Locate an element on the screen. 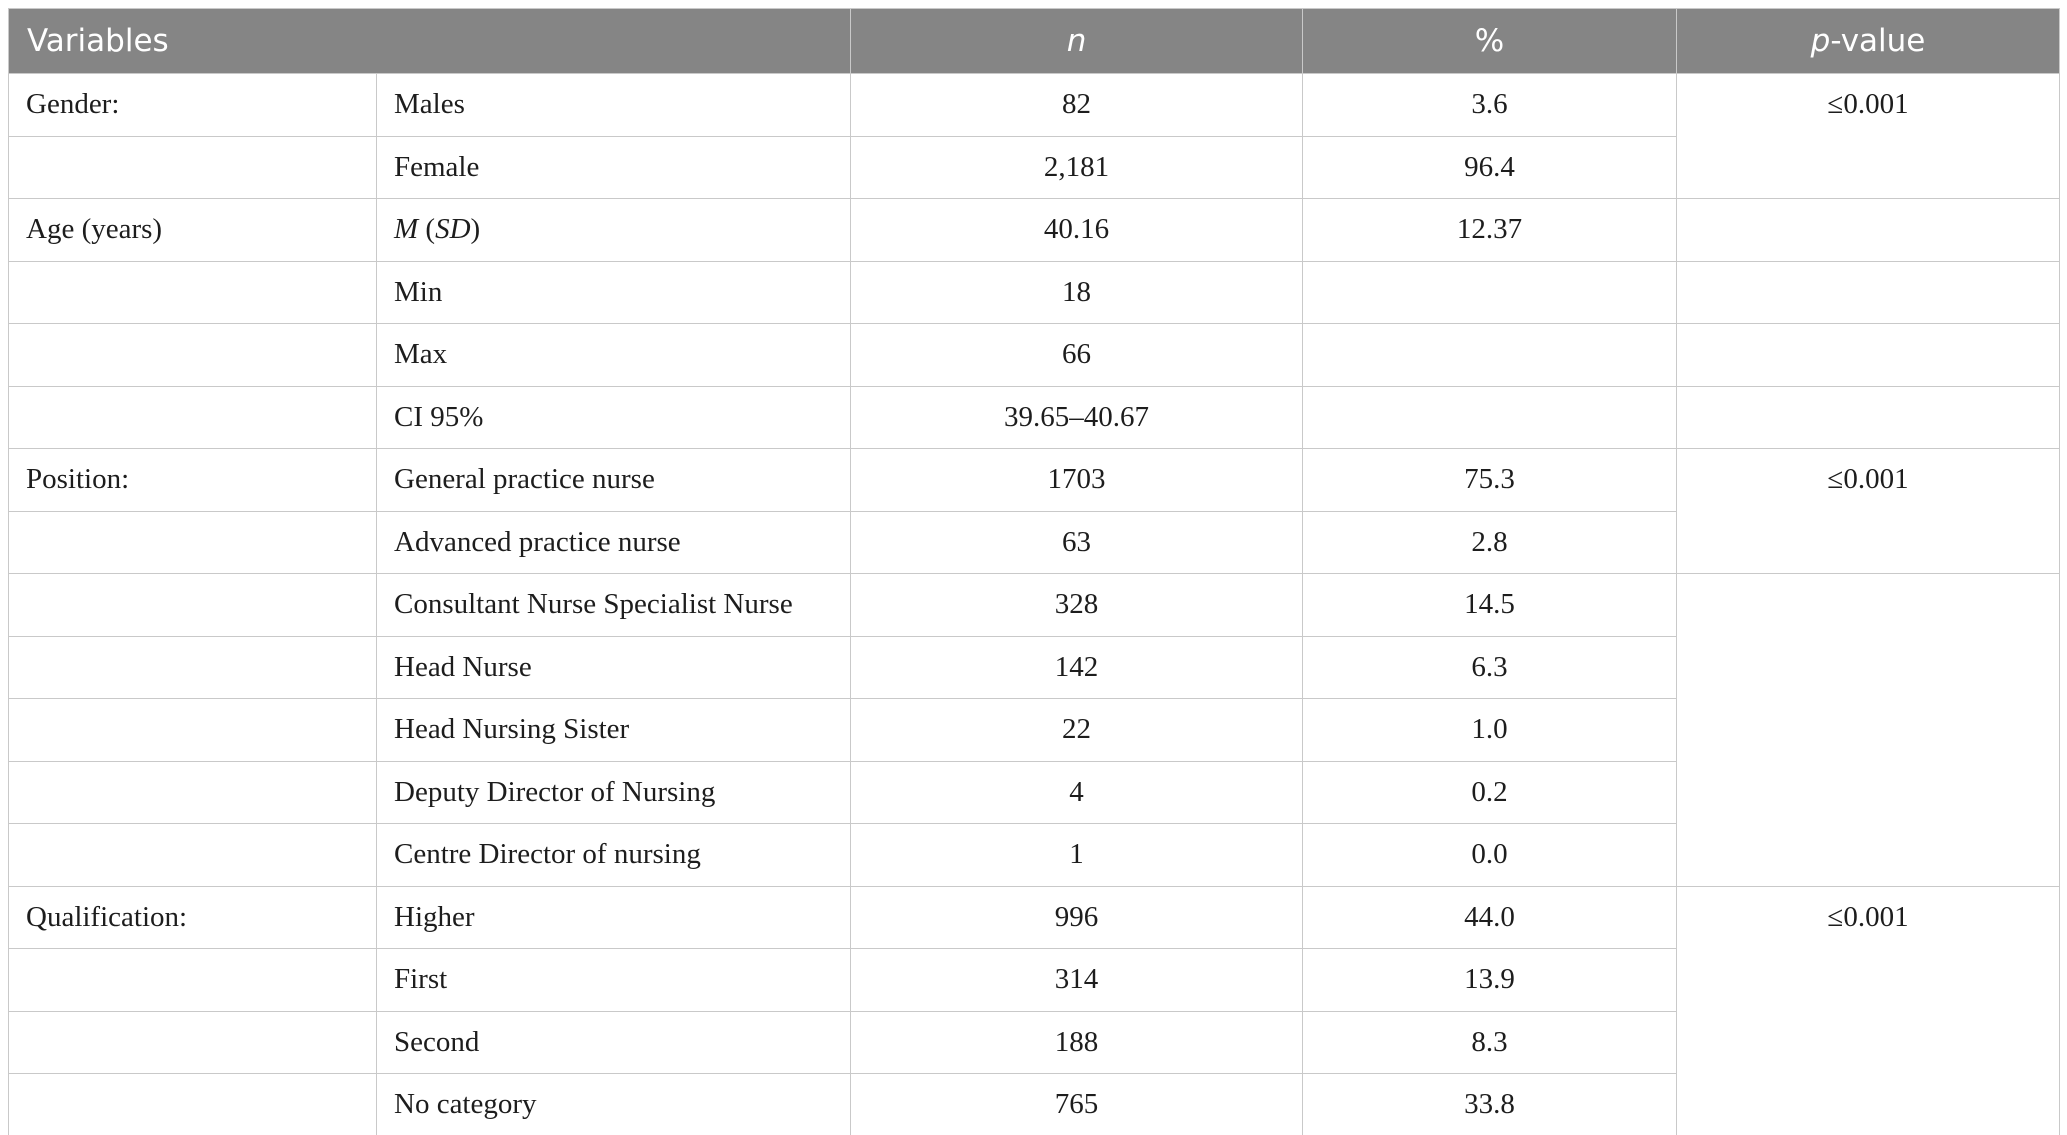  category-cell: Head Nursing Sister is located at coordinates (613, 730).